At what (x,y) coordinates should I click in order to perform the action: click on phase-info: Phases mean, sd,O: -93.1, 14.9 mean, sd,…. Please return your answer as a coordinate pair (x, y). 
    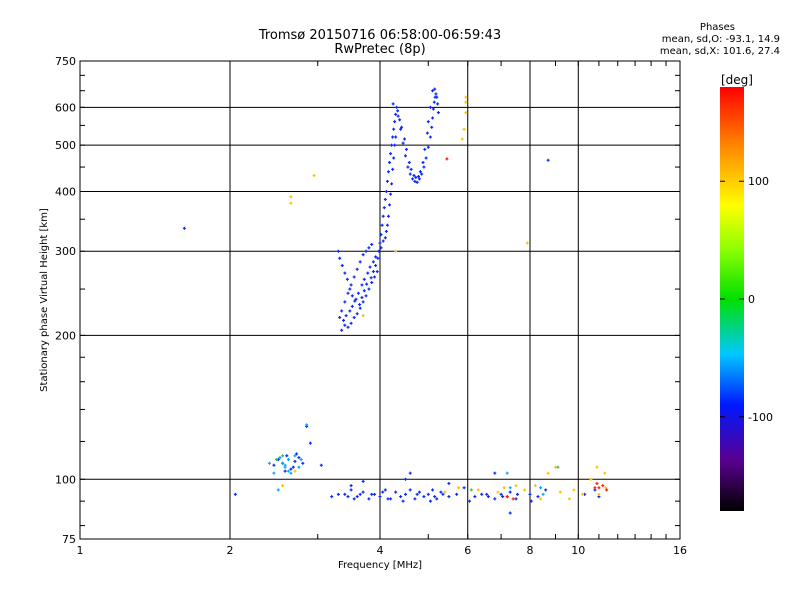
    Looking at the image, I should click on (670, 40).